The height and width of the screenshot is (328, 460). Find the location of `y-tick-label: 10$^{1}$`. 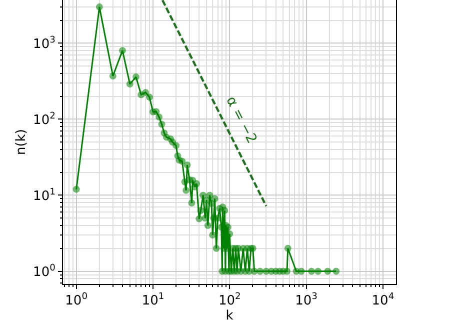

y-tick-label: 10$^{1}$ is located at coordinates (44, 195).